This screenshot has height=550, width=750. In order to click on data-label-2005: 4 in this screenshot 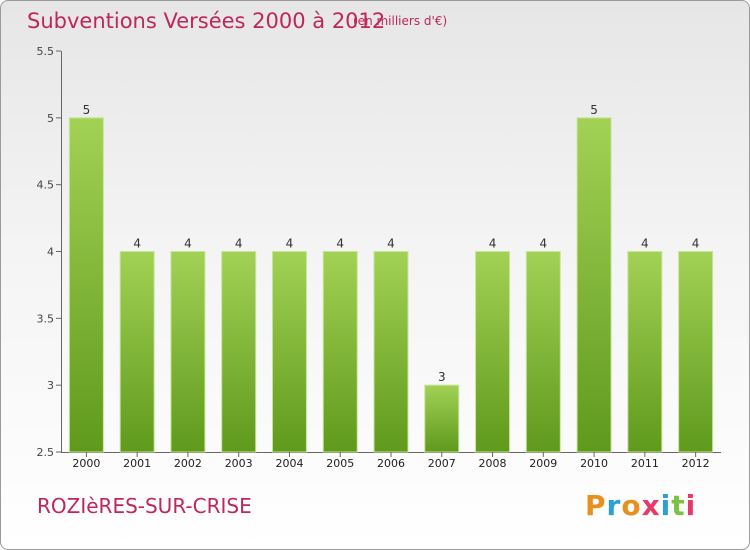, I will do `click(340, 244)`.